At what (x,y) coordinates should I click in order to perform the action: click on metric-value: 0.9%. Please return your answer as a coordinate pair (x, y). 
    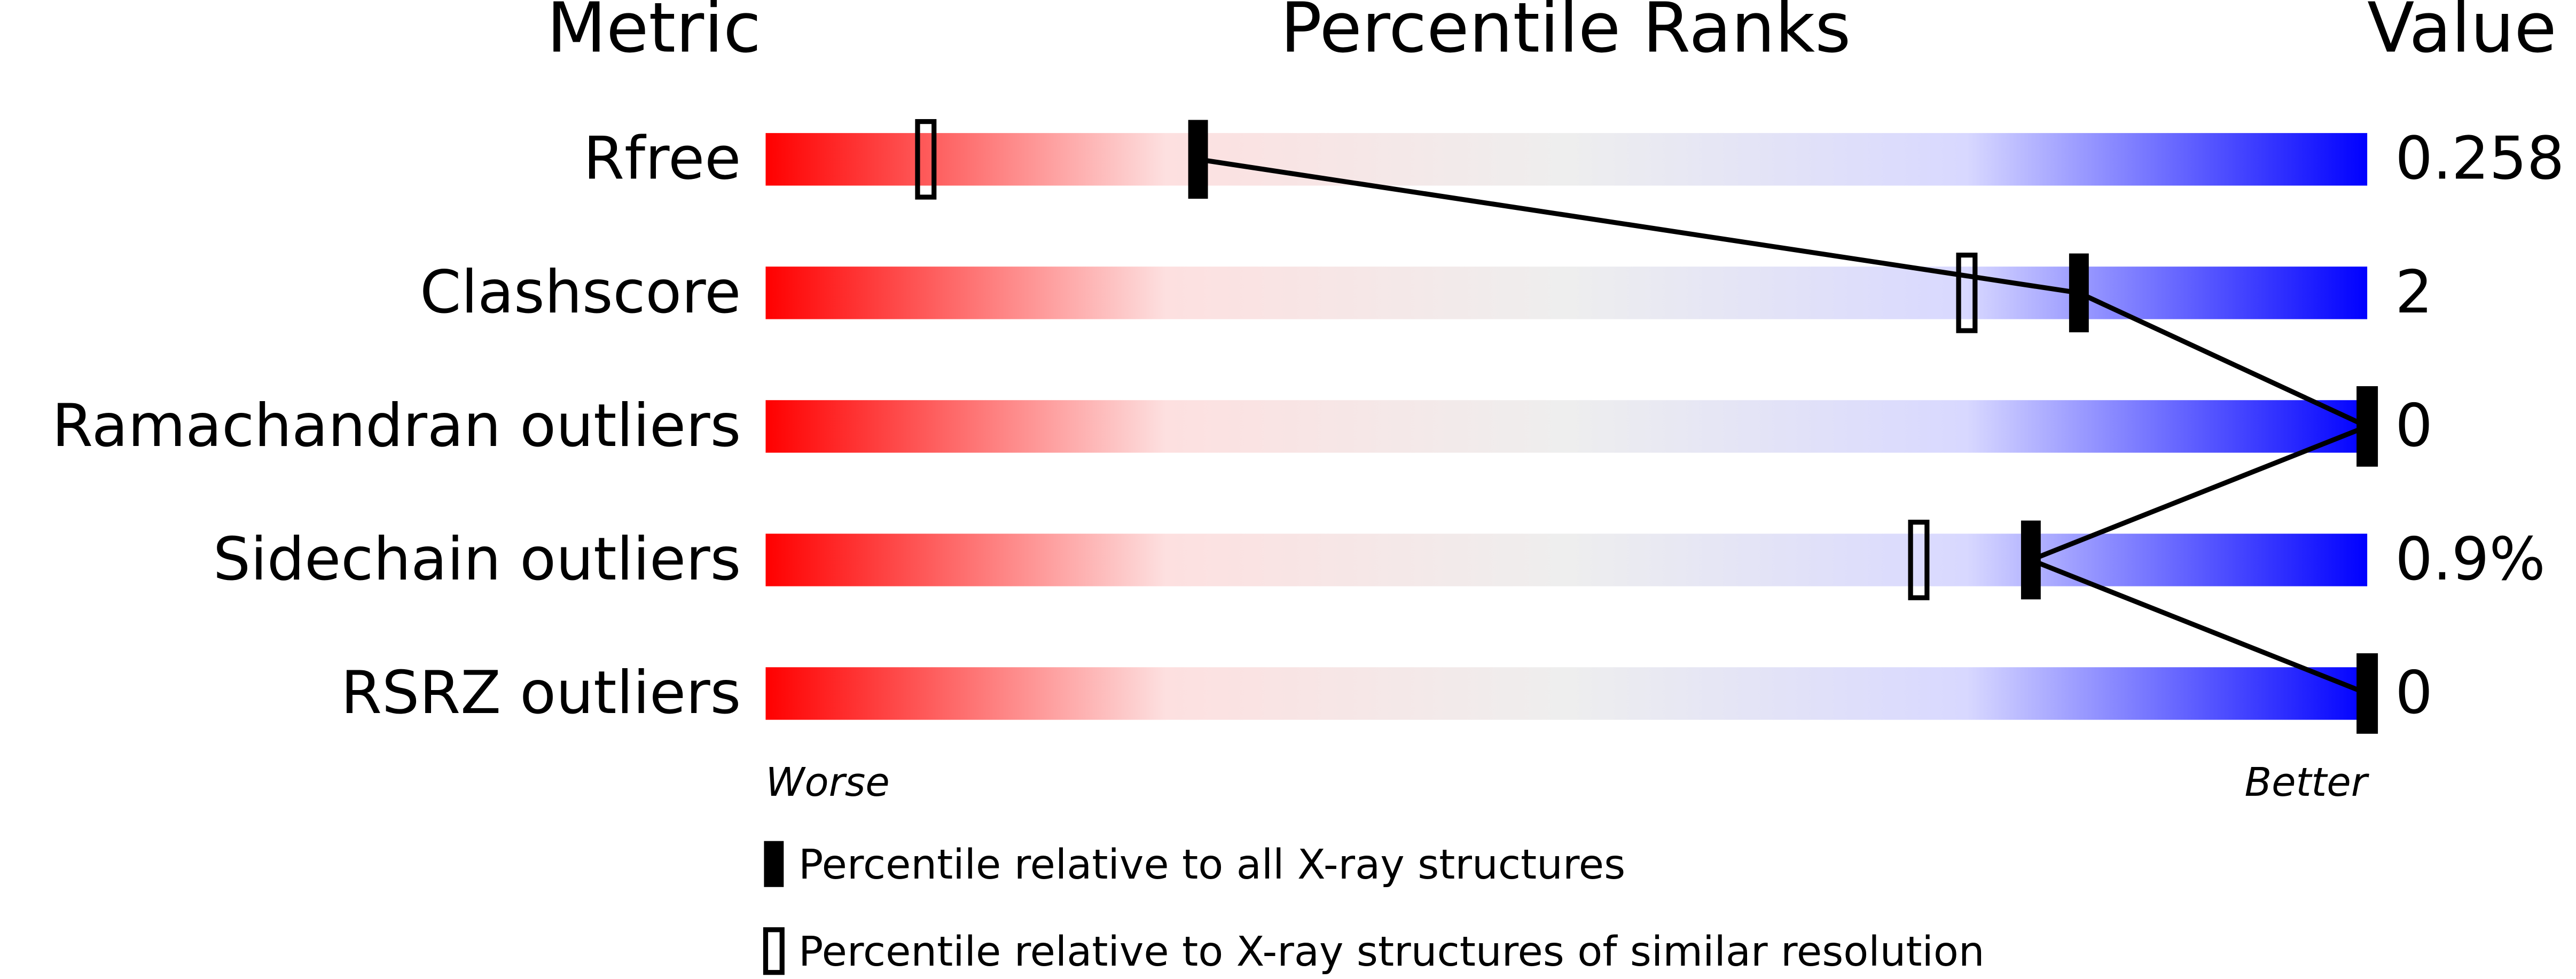
    Looking at the image, I should click on (2470, 559).